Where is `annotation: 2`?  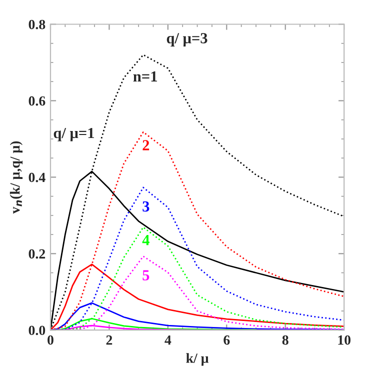 annotation: 2 is located at coordinates (146, 145).